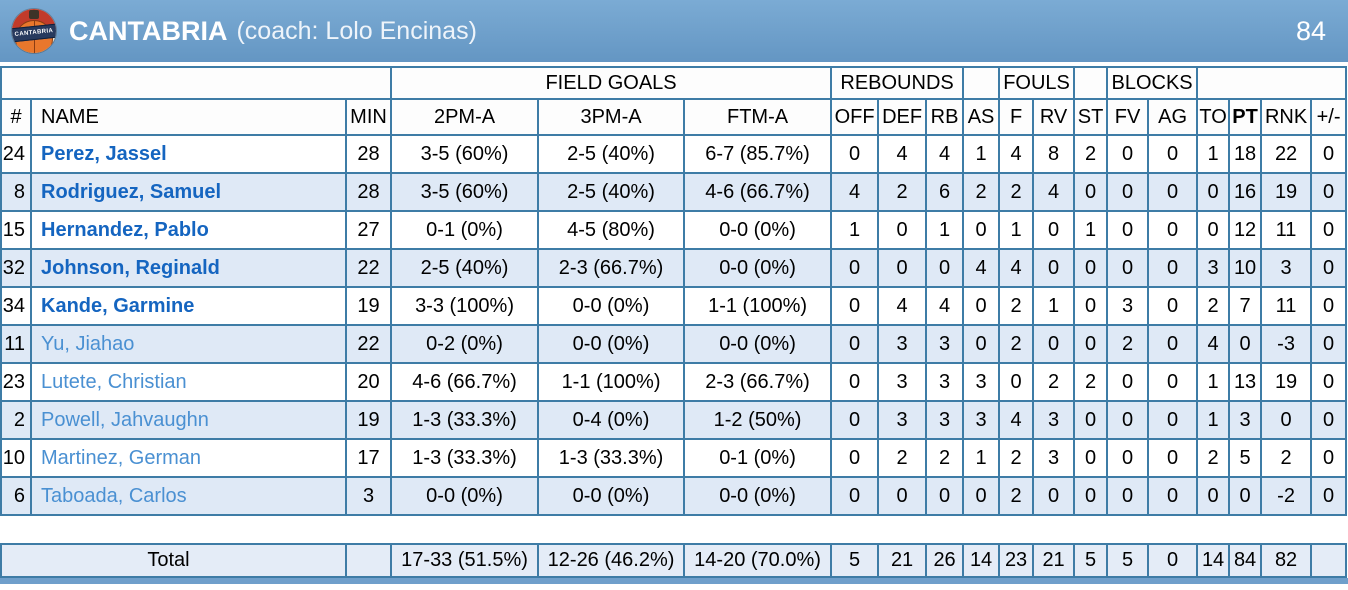 The width and height of the screenshot is (1348, 590). Describe the element at coordinates (758, 382) in the screenshot. I see `ftm-a: 2-3 (66.7%)` at that location.